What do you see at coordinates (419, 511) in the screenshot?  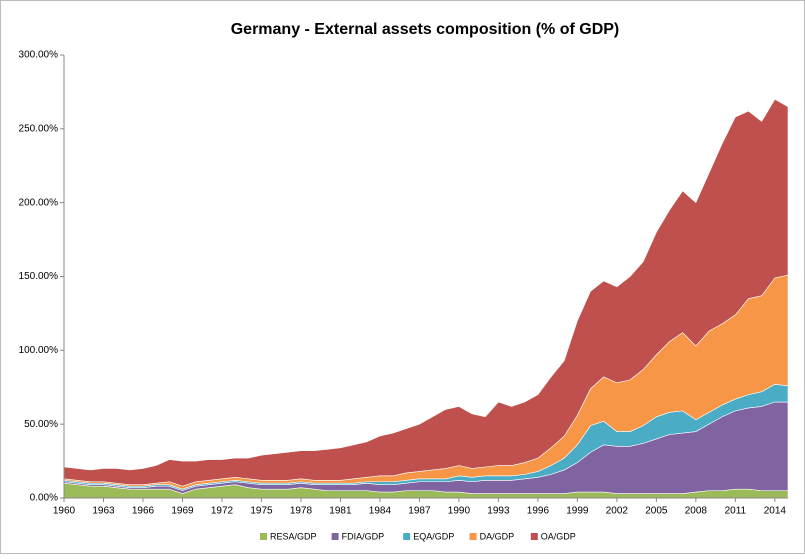 I see `x-tick-label: 1987` at bounding box center [419, 511].